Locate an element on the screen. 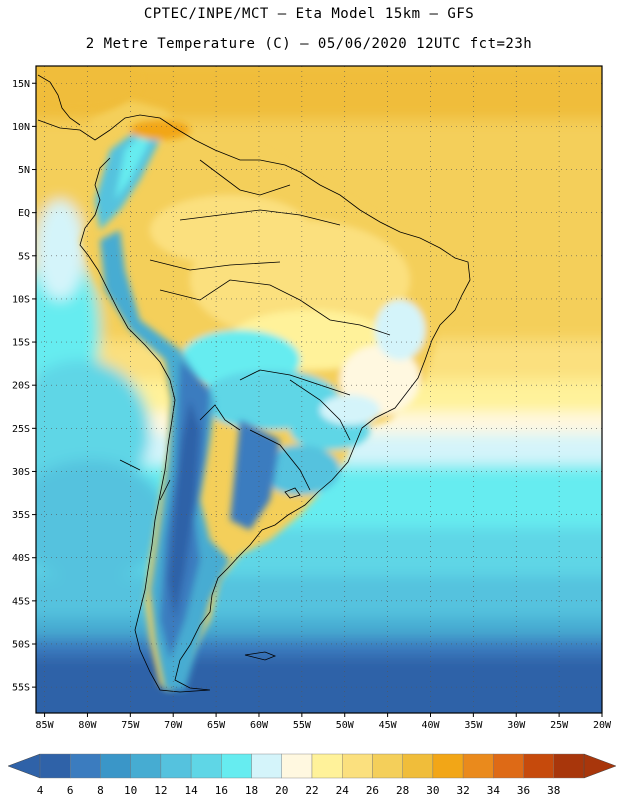 This screenshot has width=618, height=800. colorbar-label: 24 is located at coordinates (343, 790).